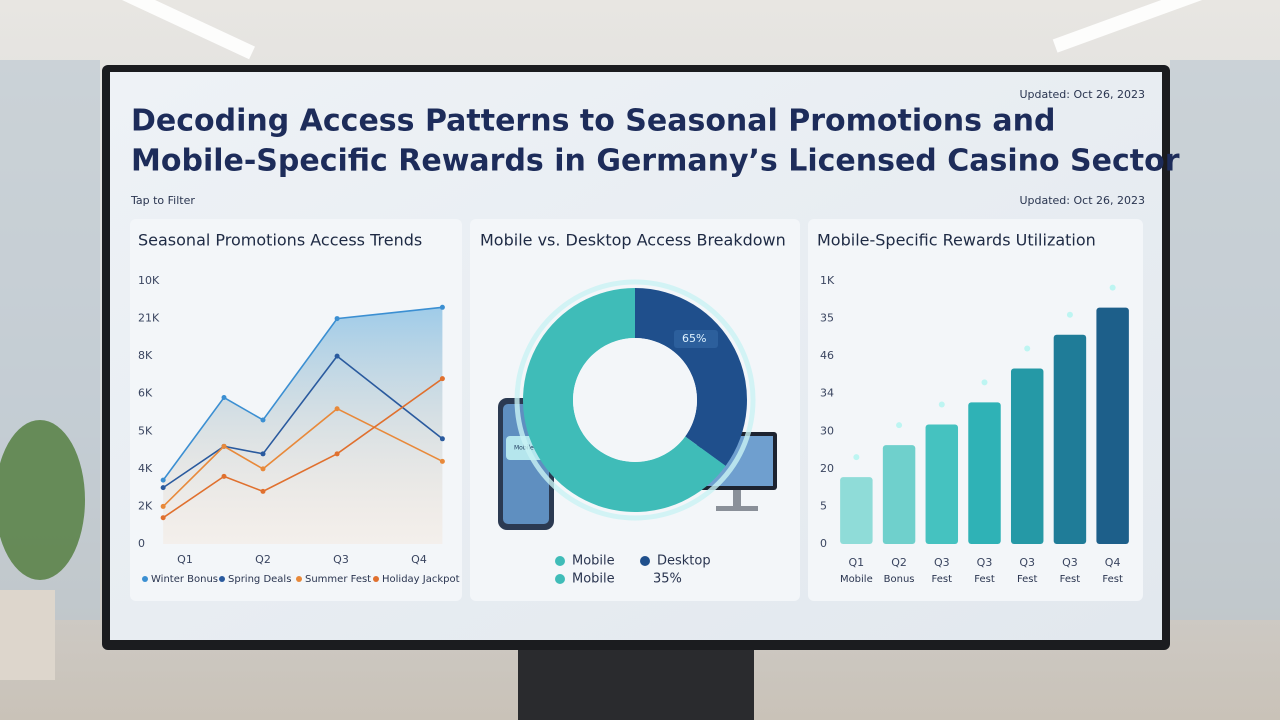  What do you see at coordinates (149, 318) in the screenshot?
I see `y-tick-label: 21K` at bounding box center [149, 318].